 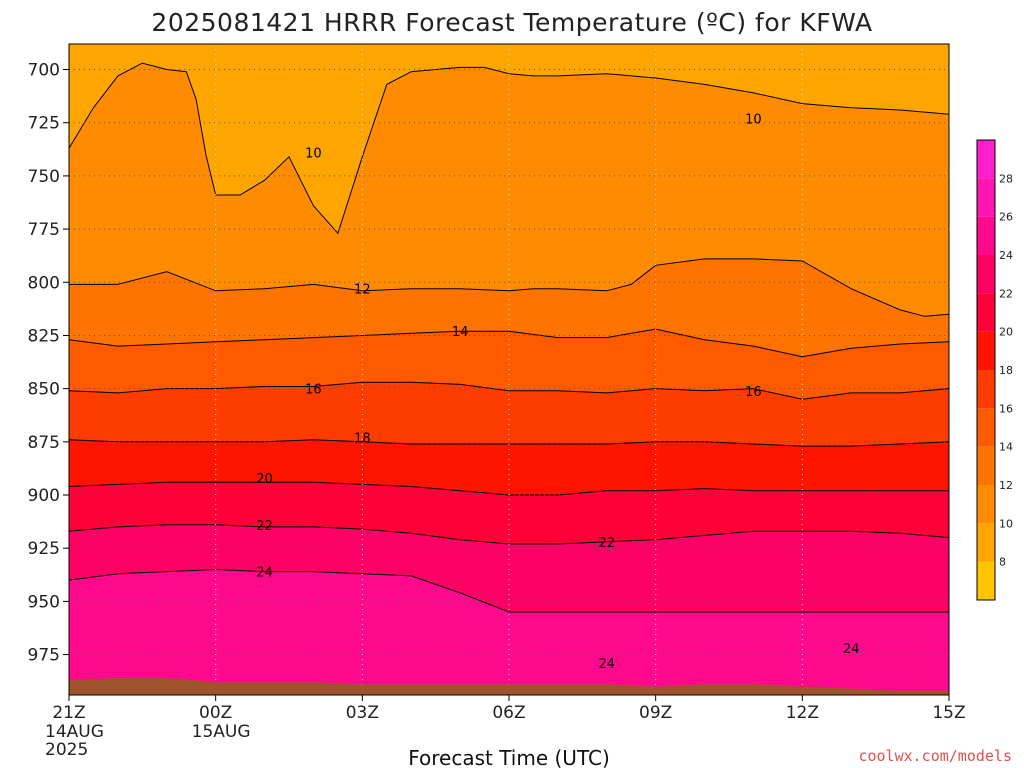 What do you see at coordinates (362, 290) in the screenshot?
I see `contour-label-12: 12` at bounding box center [362, 290].